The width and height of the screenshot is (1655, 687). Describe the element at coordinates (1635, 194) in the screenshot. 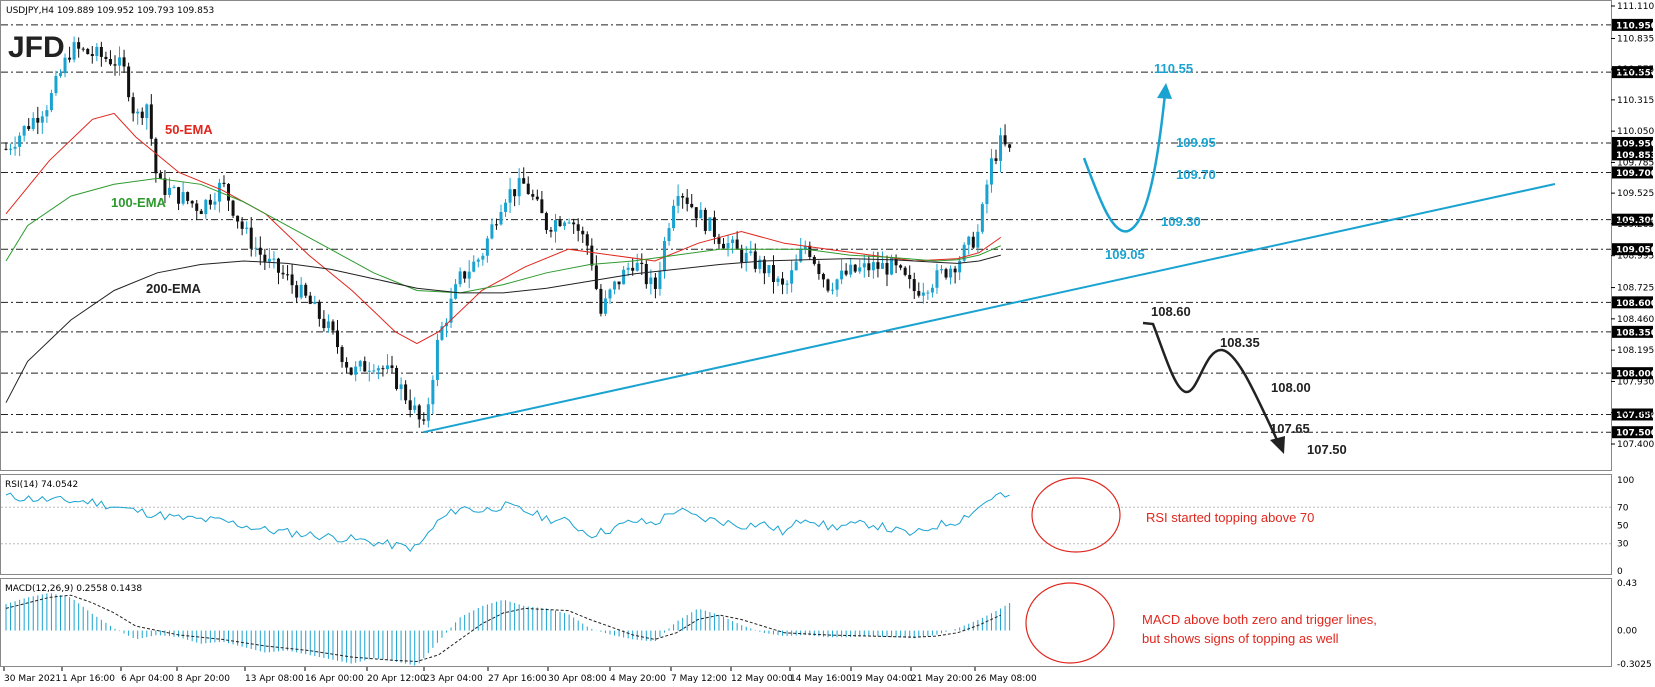

I see `price-tick-label: 109.525` at that location.